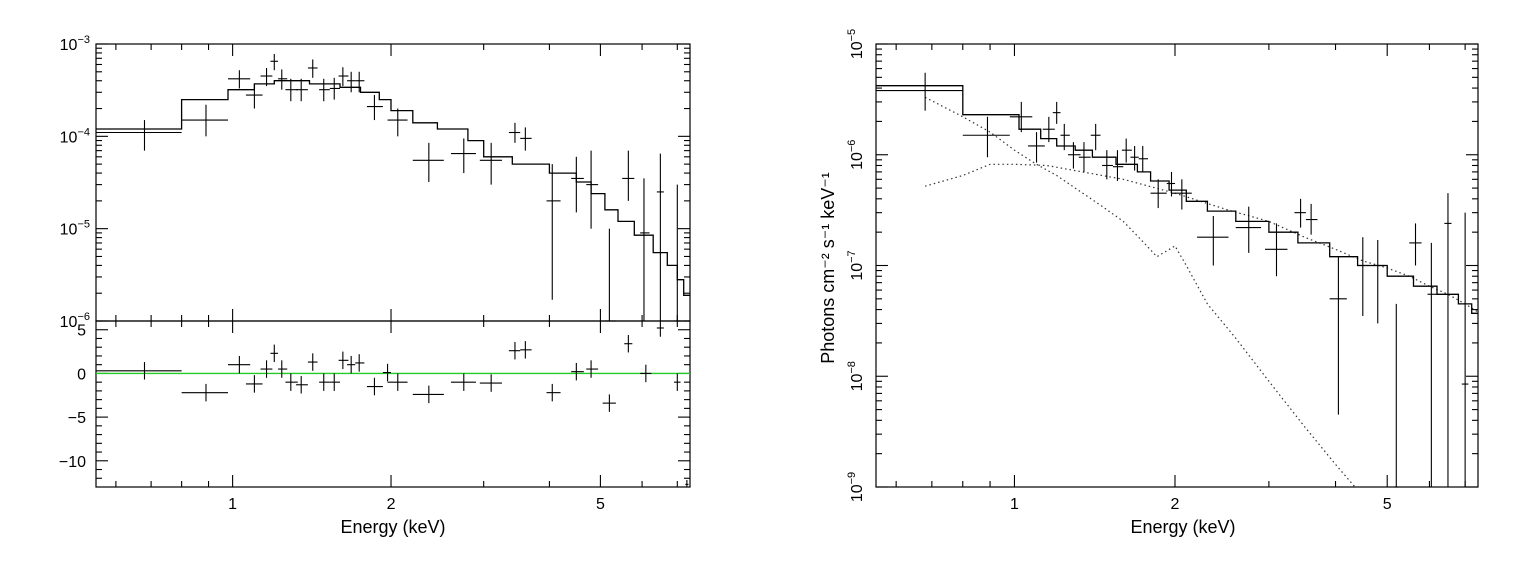 This screenshot has height=572, width=1514. Describe the element at coordinates (75, 136) in the screenshot. I see `left-top-ytick-label: 10⁻⁴` at that location.